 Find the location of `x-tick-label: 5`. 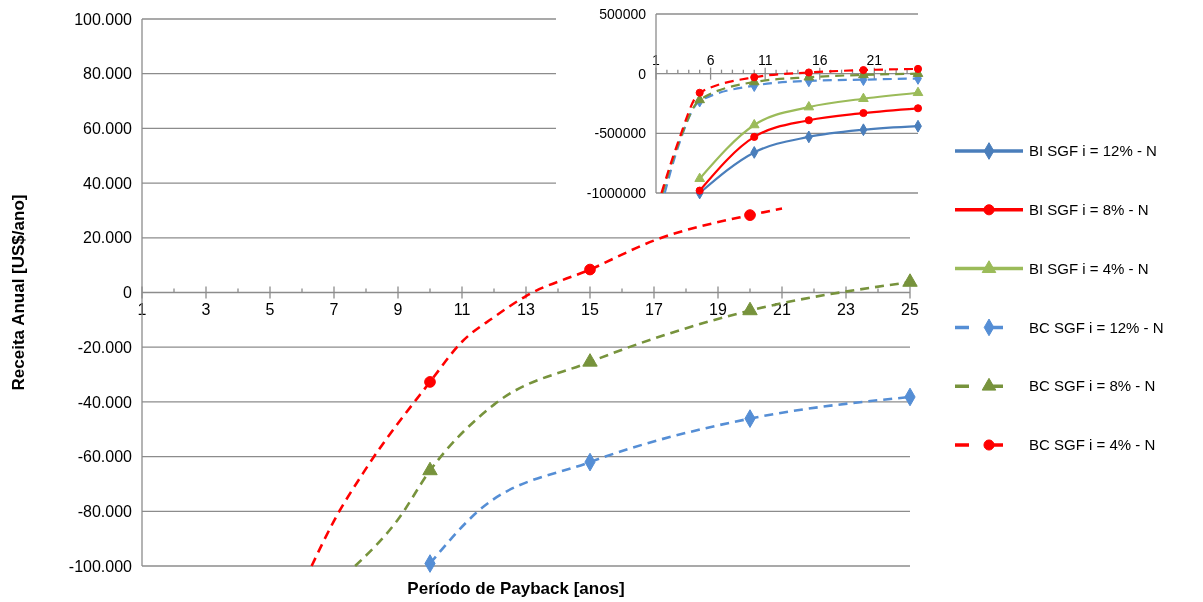

x-tick-label: 5 is located at coordinates (270, 310).